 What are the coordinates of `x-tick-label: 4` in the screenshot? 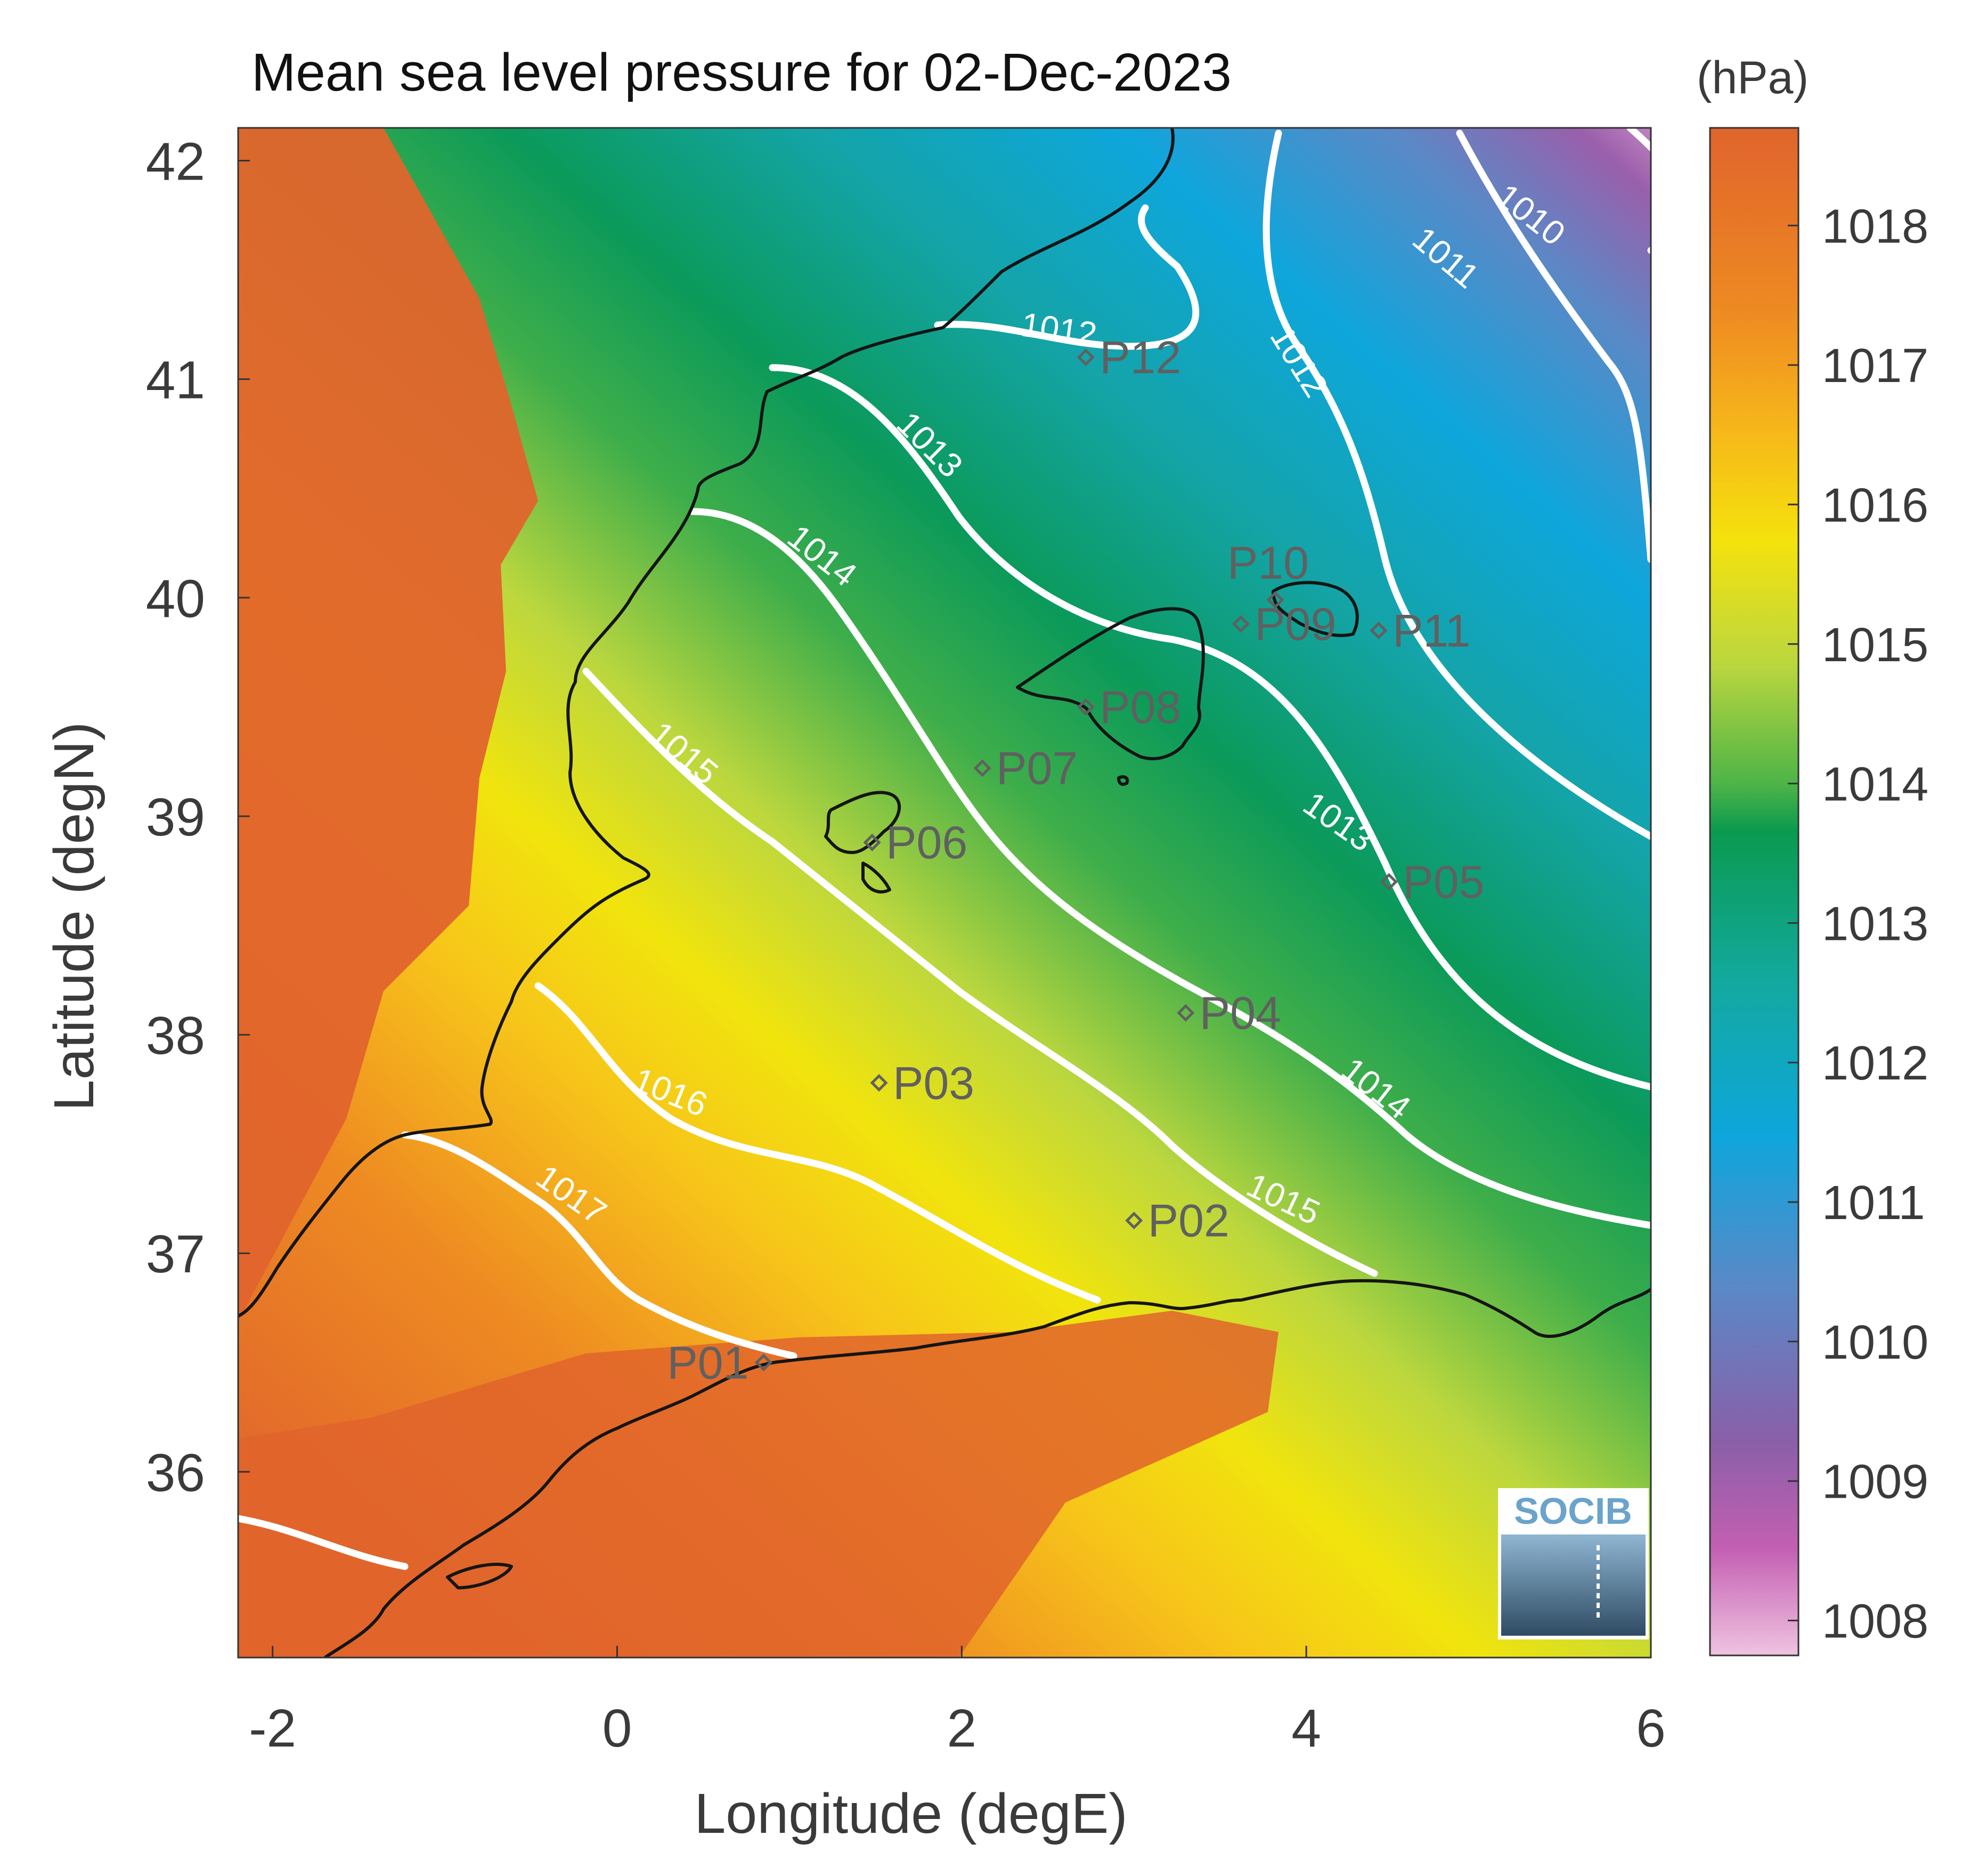 It's located at (1306, 1729).